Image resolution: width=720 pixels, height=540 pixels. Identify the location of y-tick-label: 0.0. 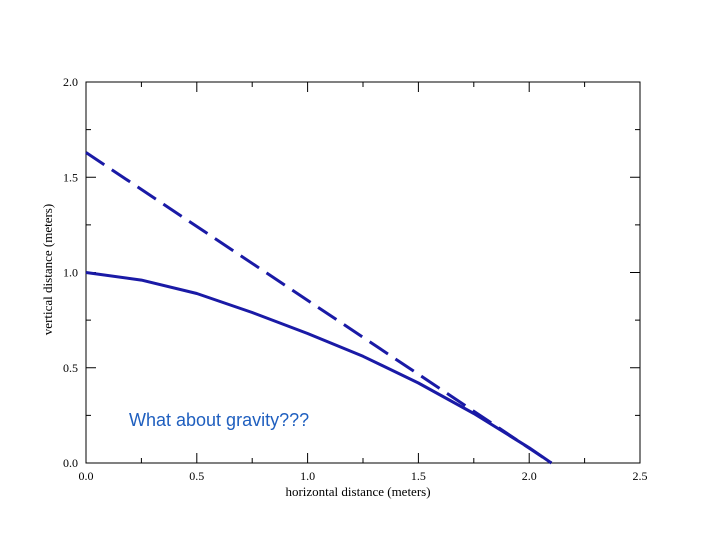
(70, 463).